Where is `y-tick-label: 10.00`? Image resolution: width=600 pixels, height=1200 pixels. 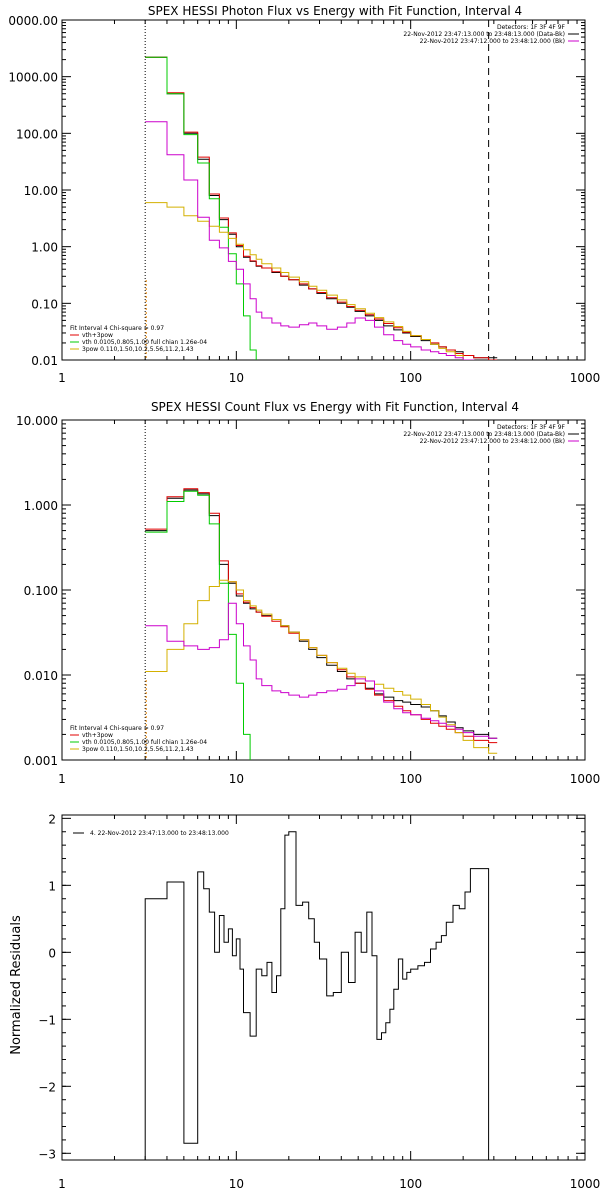
y-tick-label: 10.00 is located at coordinates (41, 191).